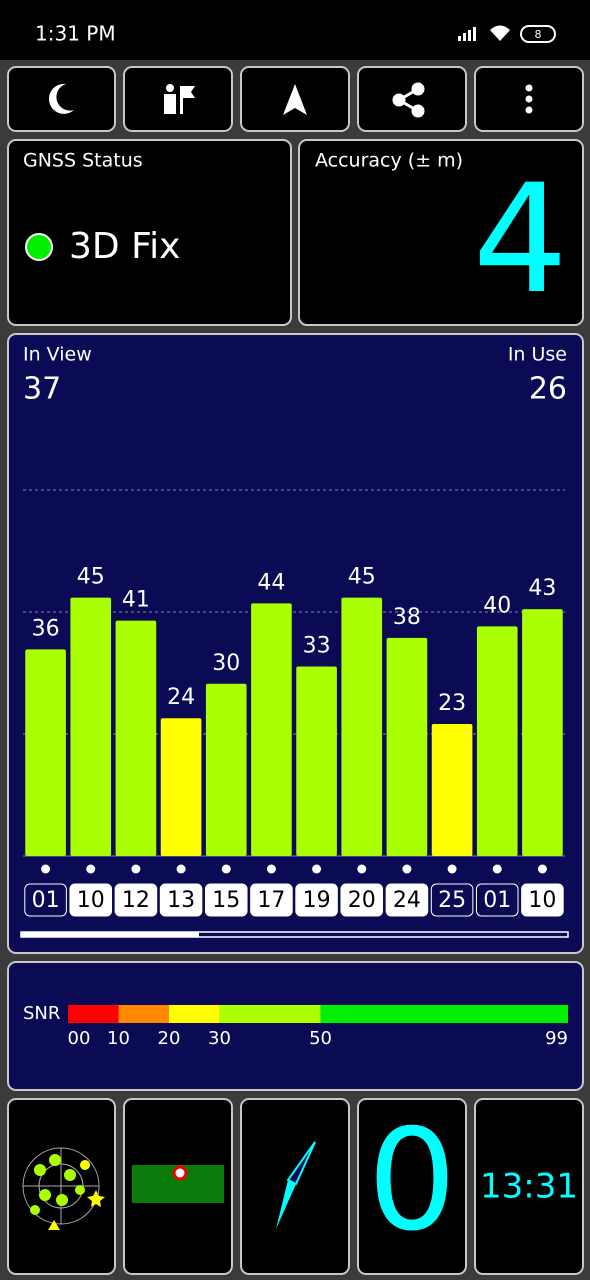 The width and height of the screenshot is (590, 1280). I want to click on gnss-status-label: GNSS Status, so click(83, 161).